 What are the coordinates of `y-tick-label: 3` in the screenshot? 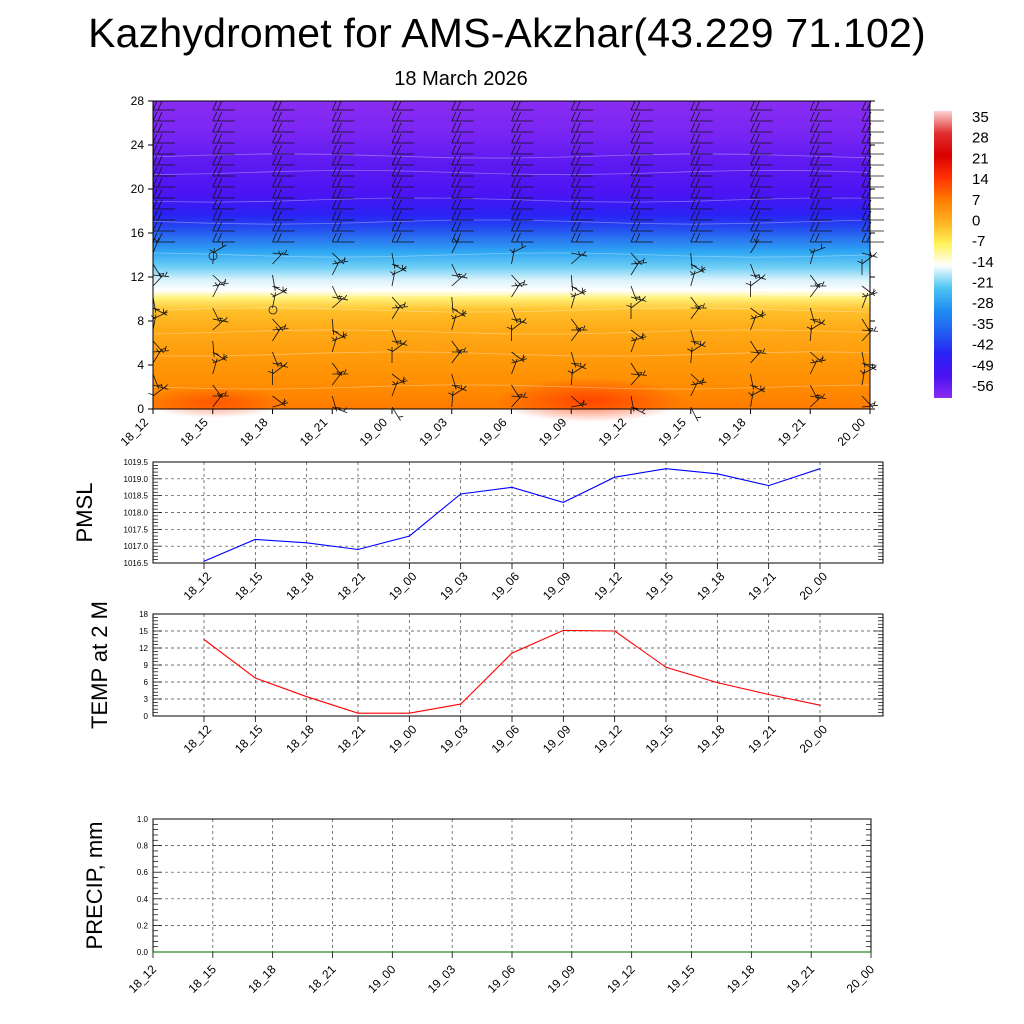 It's located at (146, 699).